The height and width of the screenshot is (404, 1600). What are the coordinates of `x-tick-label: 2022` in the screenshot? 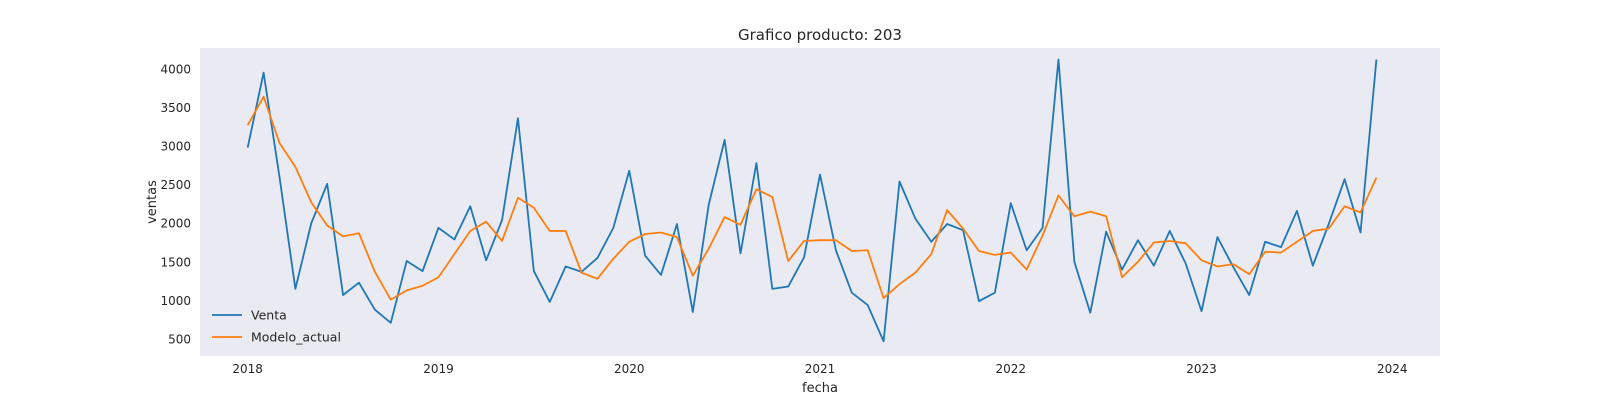 It's located at (1010, 369).